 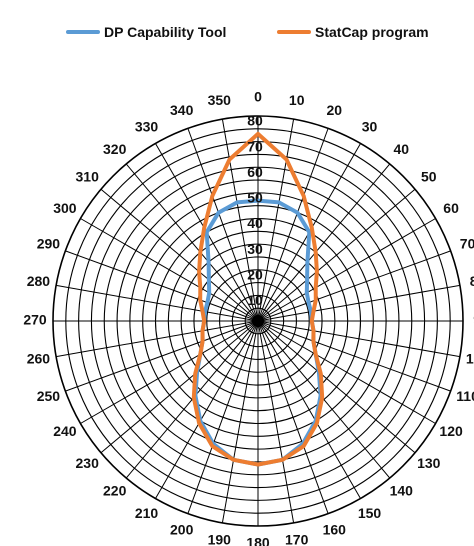 I want to click on radial-tick-label-60: 60, so click(x=255, y=172).